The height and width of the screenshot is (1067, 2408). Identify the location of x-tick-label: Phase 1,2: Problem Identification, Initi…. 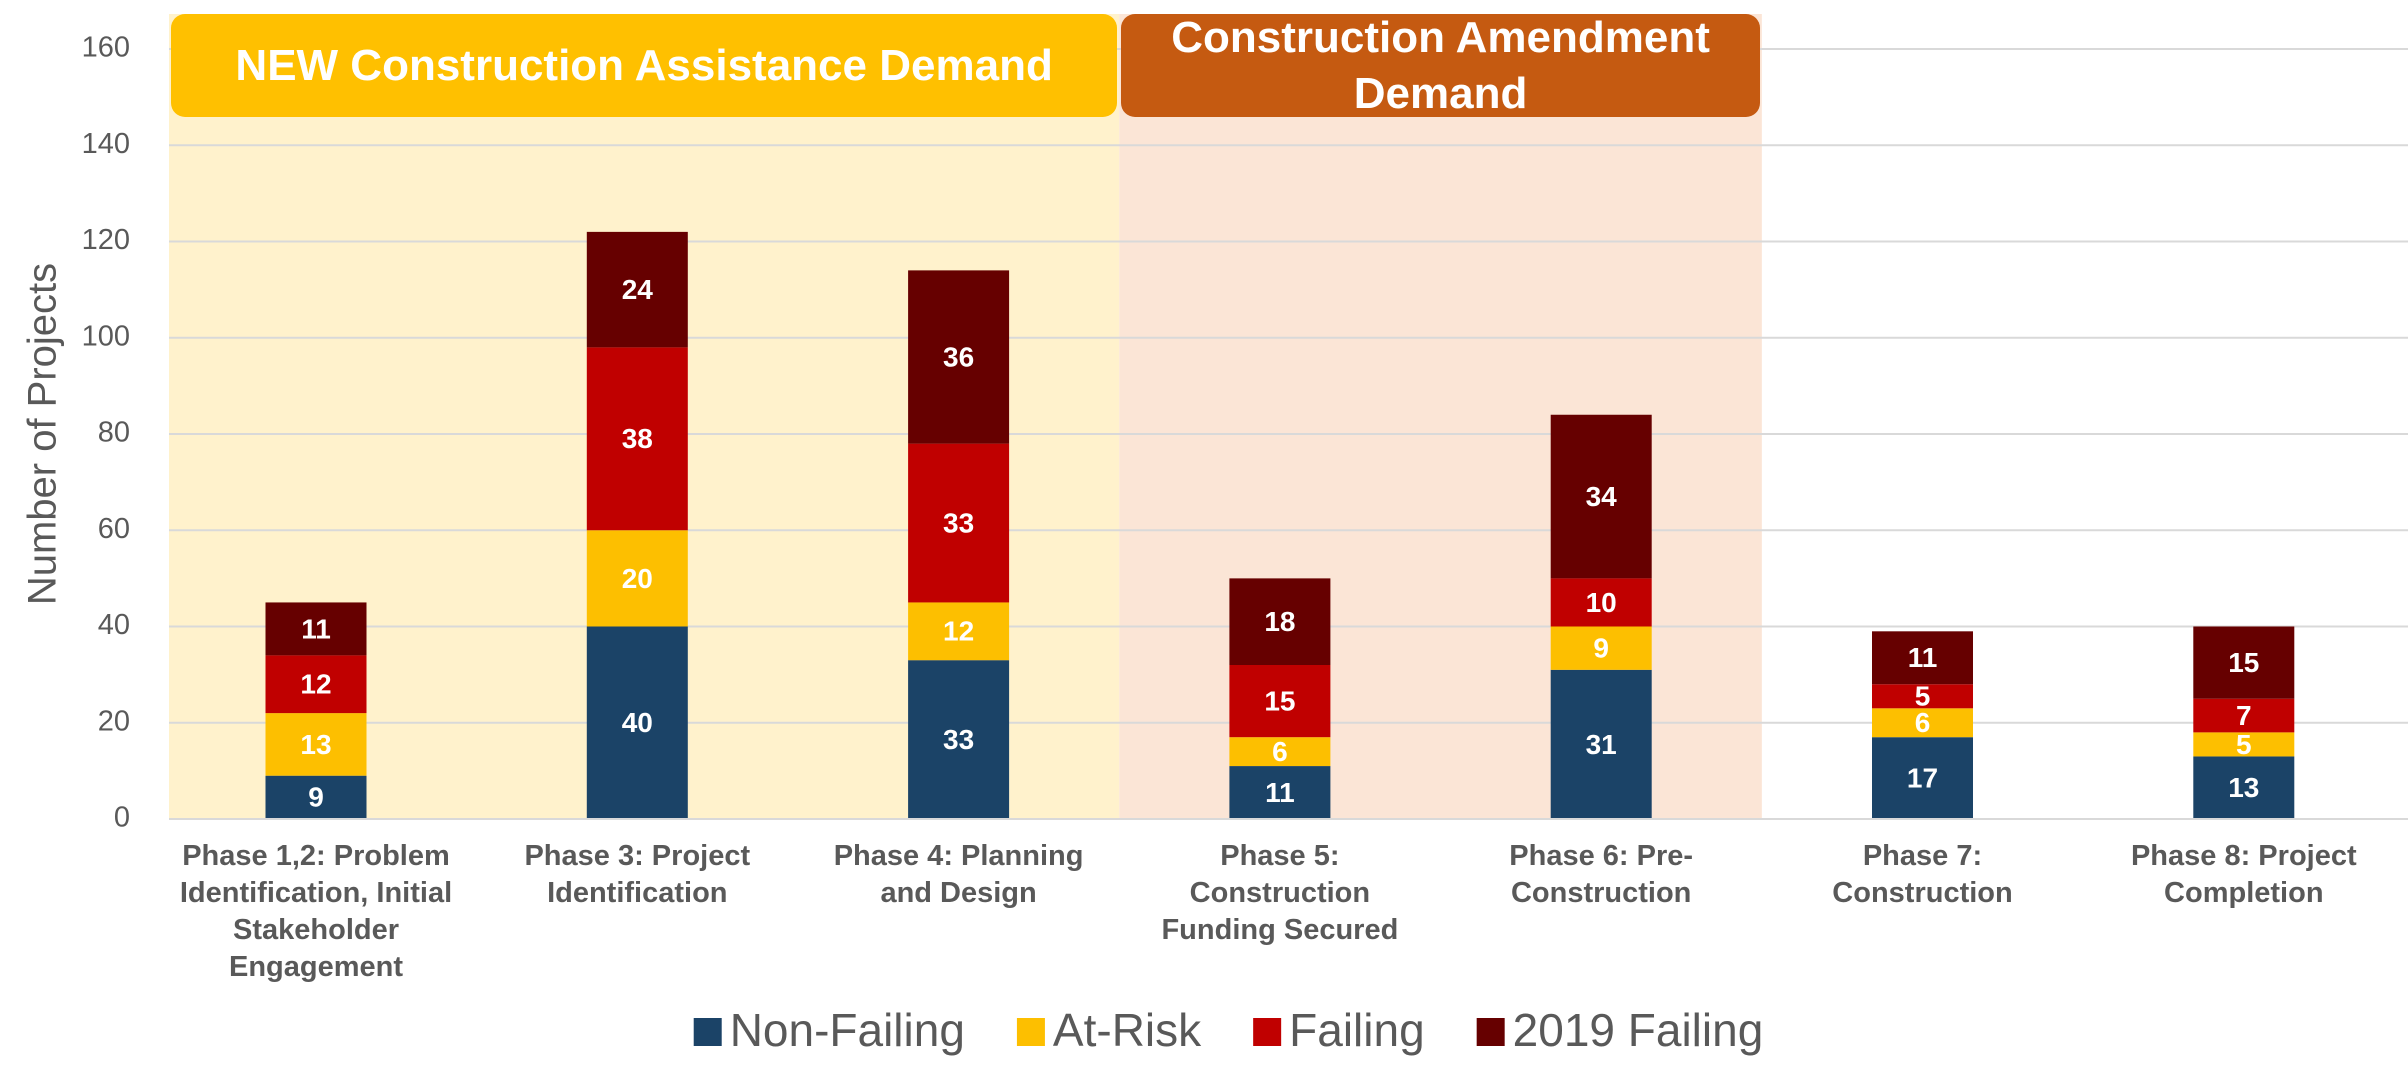
(316, 911).